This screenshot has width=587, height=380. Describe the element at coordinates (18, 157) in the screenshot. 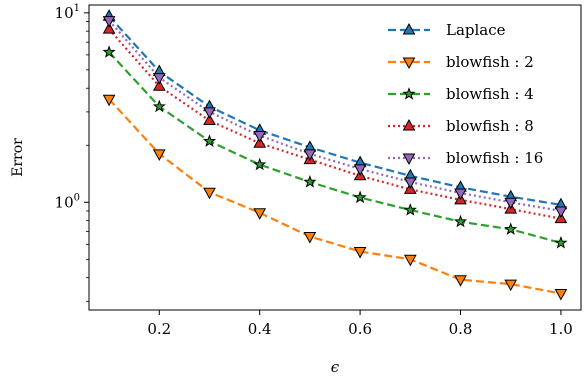

I see `y-axis-label: Error` at that location.